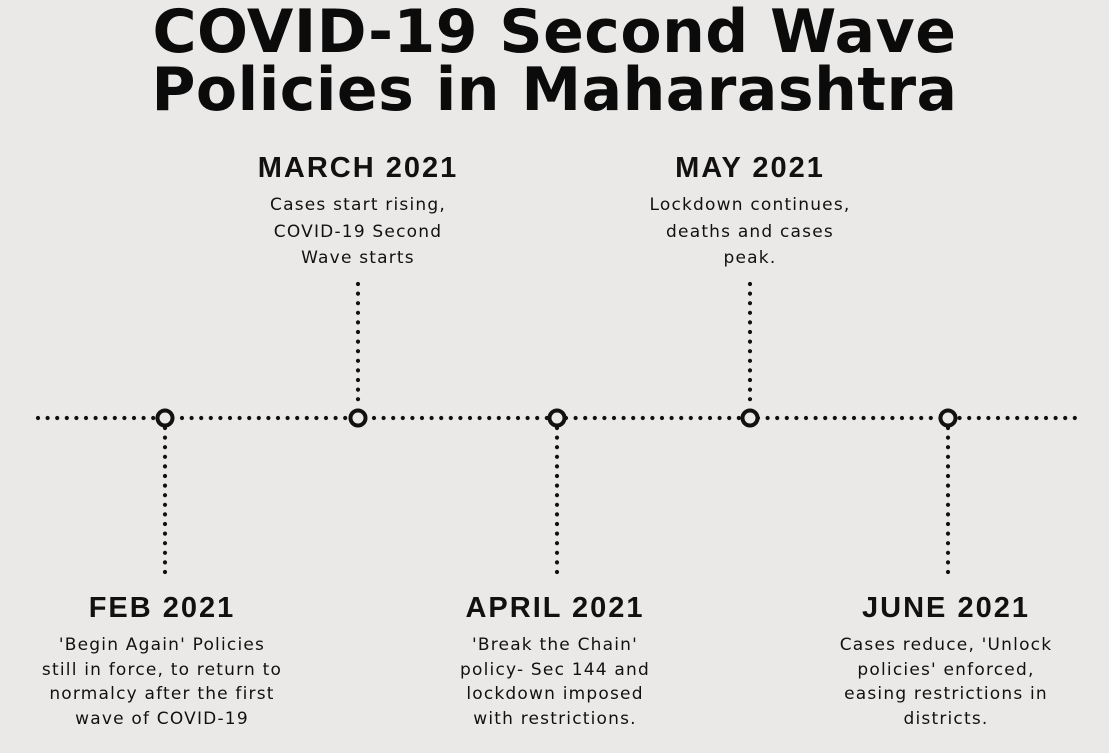 Image resolution: width=1109 pixels, height=753 pixels. Describe the element at coordinates (750, 418) in the screenshot. I see `marker-may` at that location.